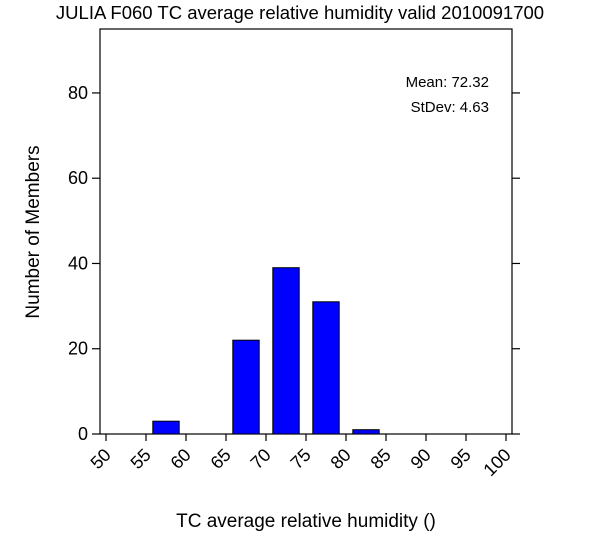 This screenshot has height=535, width=600. What do you see at coordinates (341, 459) in the screenshot?
I see `x-tick-label: 80` at bounding box center [341, 459].